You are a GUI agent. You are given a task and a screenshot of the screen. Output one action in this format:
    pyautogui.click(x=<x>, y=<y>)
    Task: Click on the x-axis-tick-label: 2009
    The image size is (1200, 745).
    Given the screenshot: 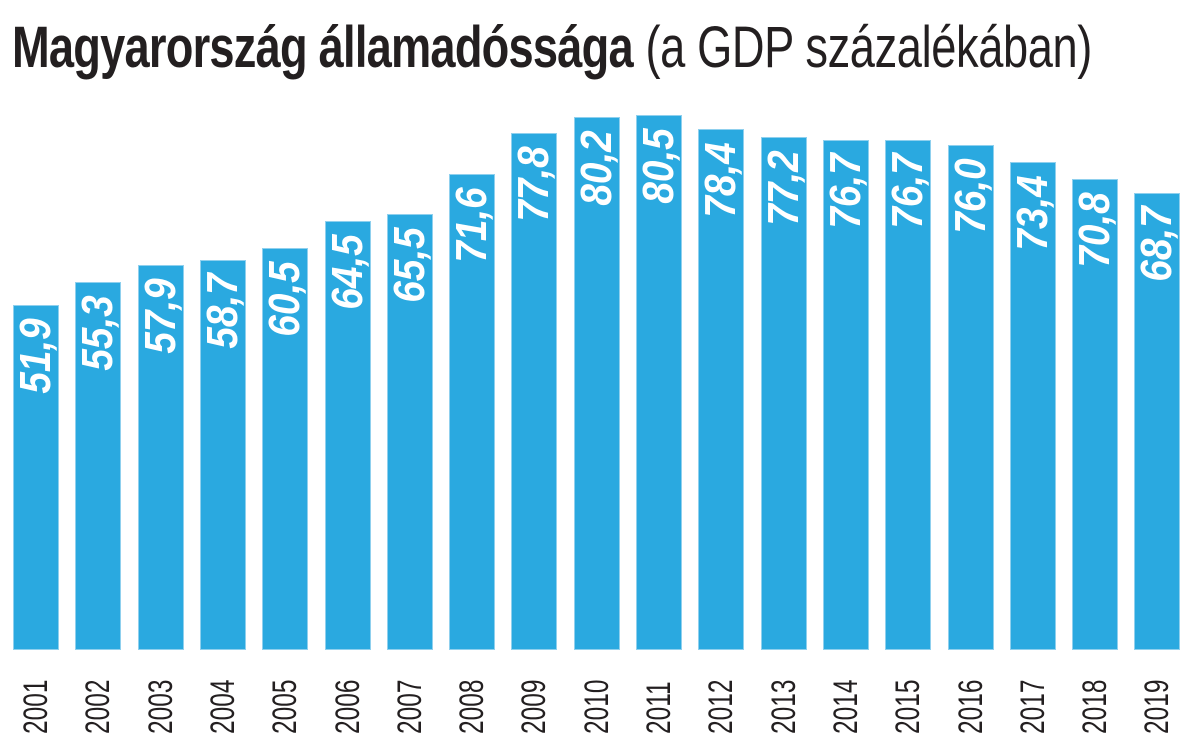 What is the action you would take?
    pyautogui.click(x=534, y=699)
    